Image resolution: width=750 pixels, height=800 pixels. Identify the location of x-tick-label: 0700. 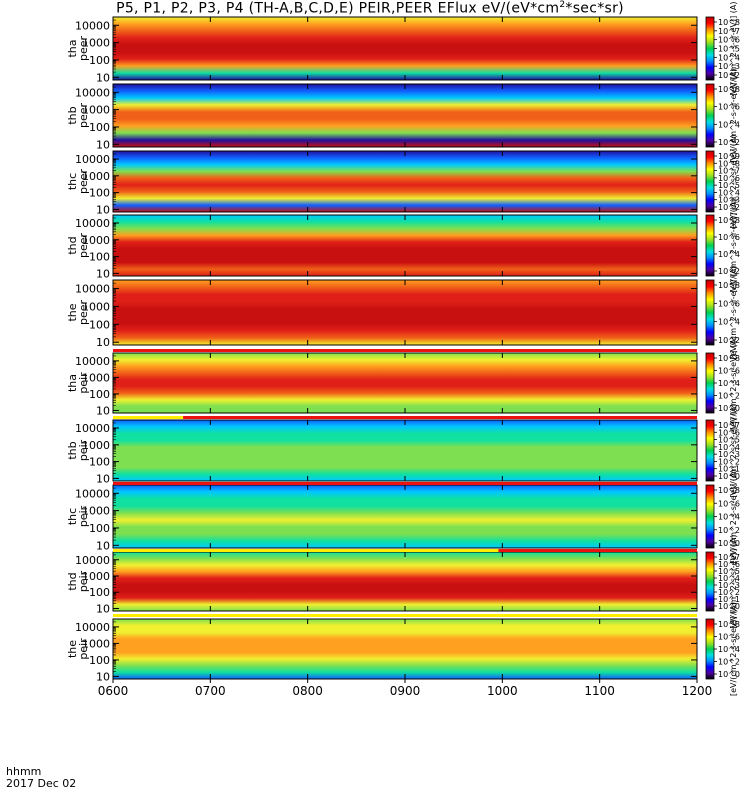
(210, 691).